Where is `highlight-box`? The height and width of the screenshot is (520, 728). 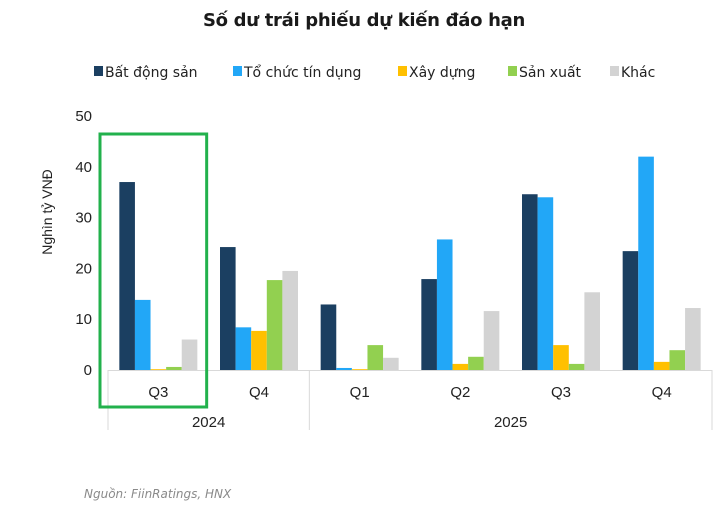 highlight-box is located at coordinates (153, 270).